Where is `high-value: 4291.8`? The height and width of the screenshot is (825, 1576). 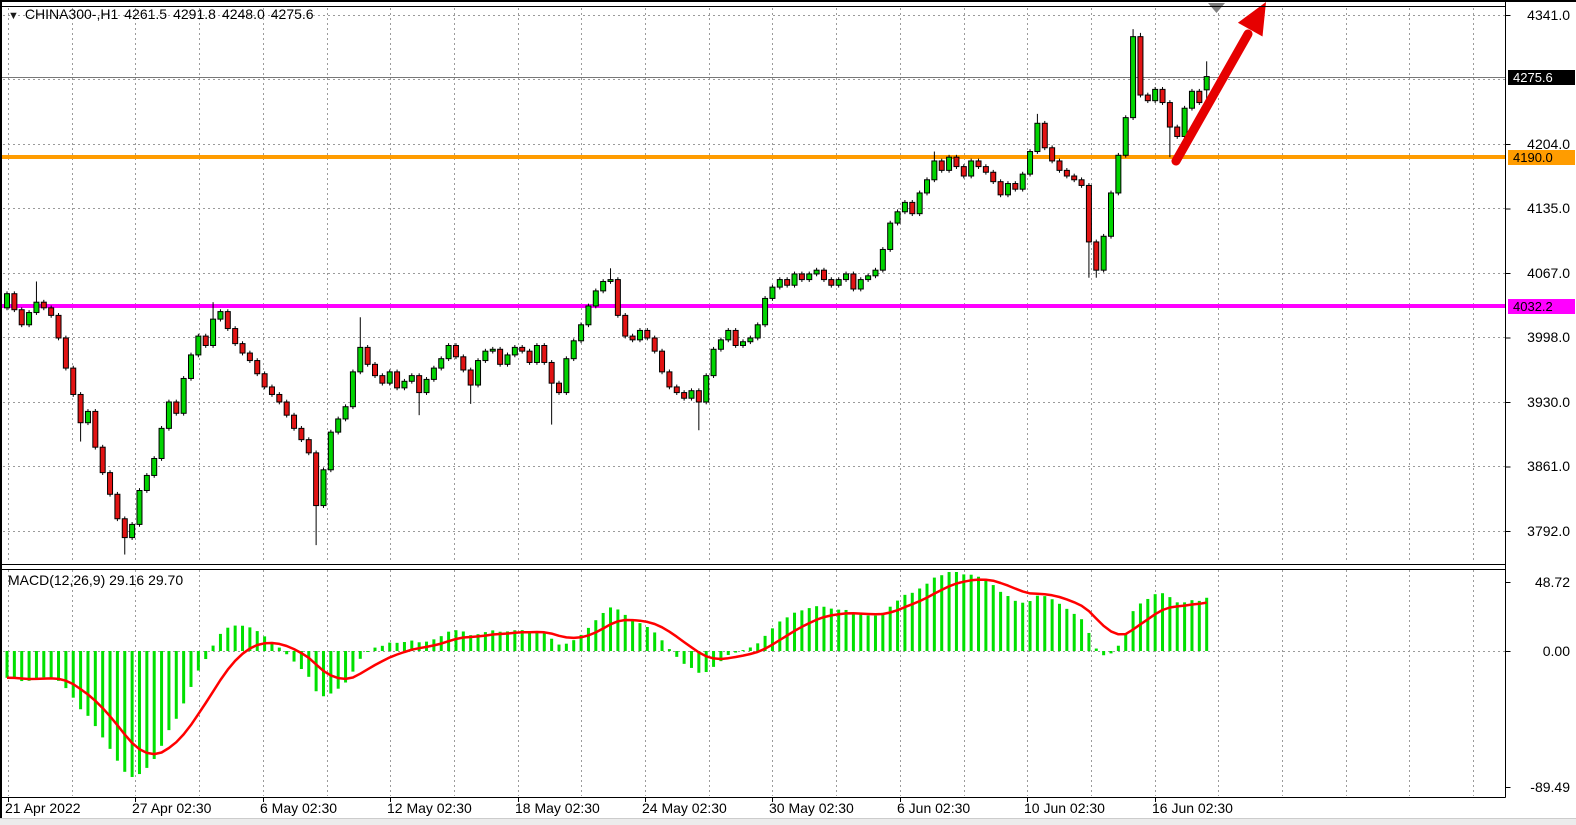 high-value: 4291.8 is located at coordinates (194, 14).